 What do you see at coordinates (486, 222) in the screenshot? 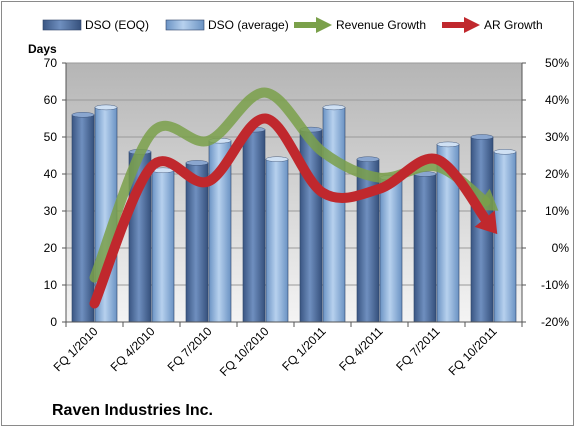
I see `arrowhead-ar-growth` at bounding box center [486, 222].